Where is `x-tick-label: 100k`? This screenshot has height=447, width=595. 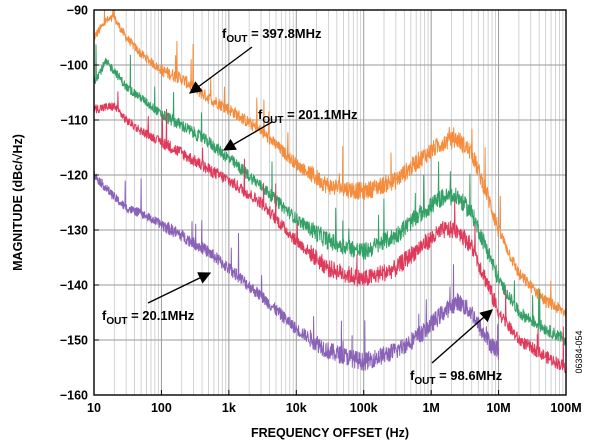 x-tick-label: 100k is located at coordinates (364, 408).